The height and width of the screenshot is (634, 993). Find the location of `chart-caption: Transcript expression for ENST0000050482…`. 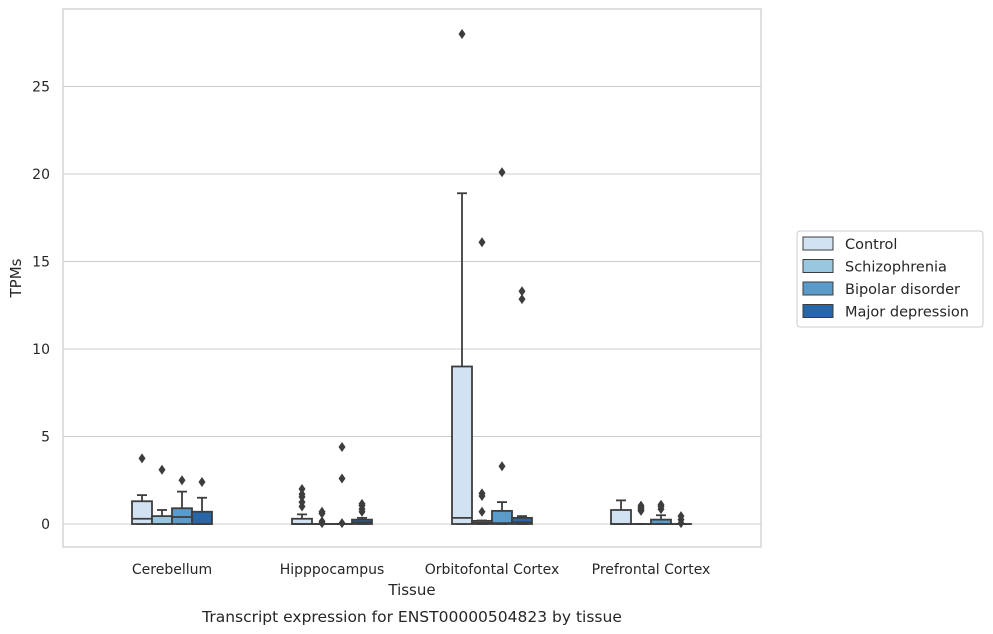

chart-caption: Transcript expression for ENST0000050482… is located at coordinates (411, 617).